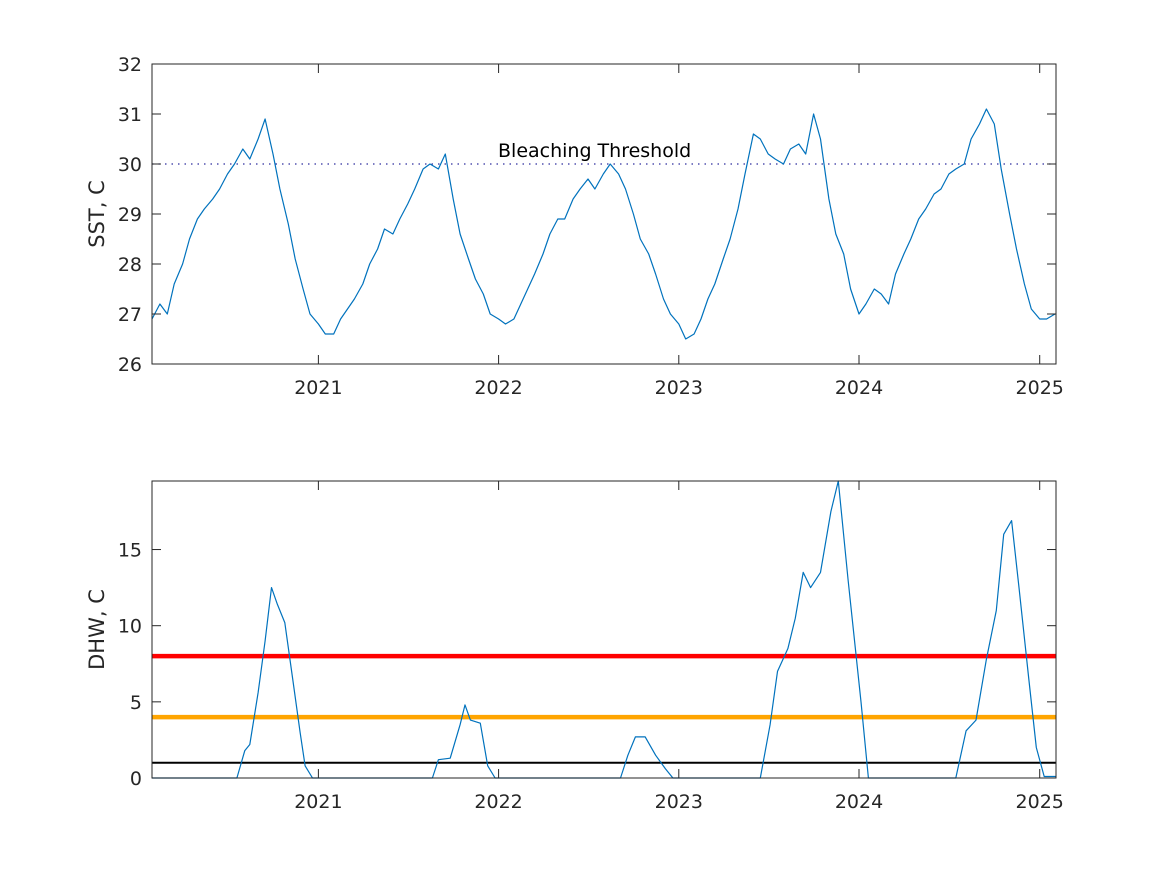  Describe the element at coordinates (859, 802) in the screenshot. I see `dhw-x-tick-label: 2024` at that location.